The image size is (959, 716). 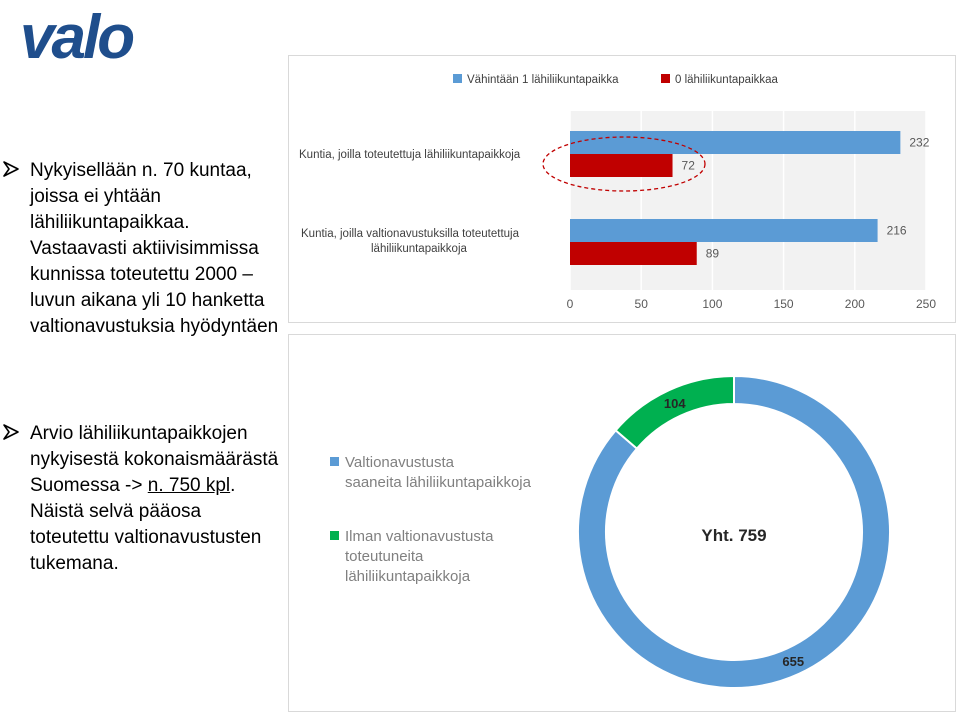 I want to click on bar-value-label: 216, so click(x=897, y=231).